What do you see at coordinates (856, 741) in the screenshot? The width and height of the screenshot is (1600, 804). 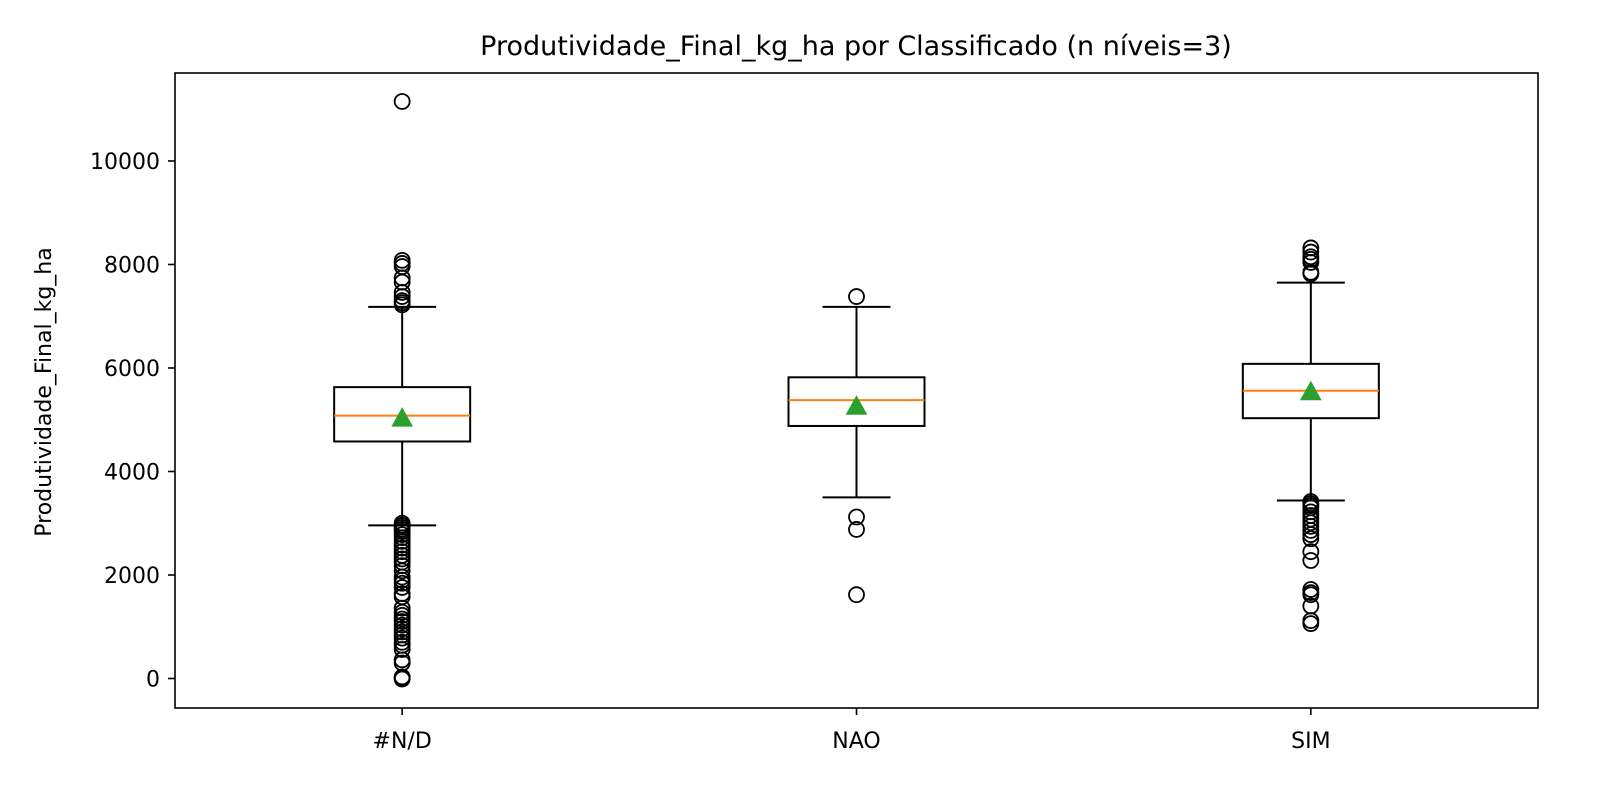 I see `x-tick-label: NAO` at bounding box center [856, 741].